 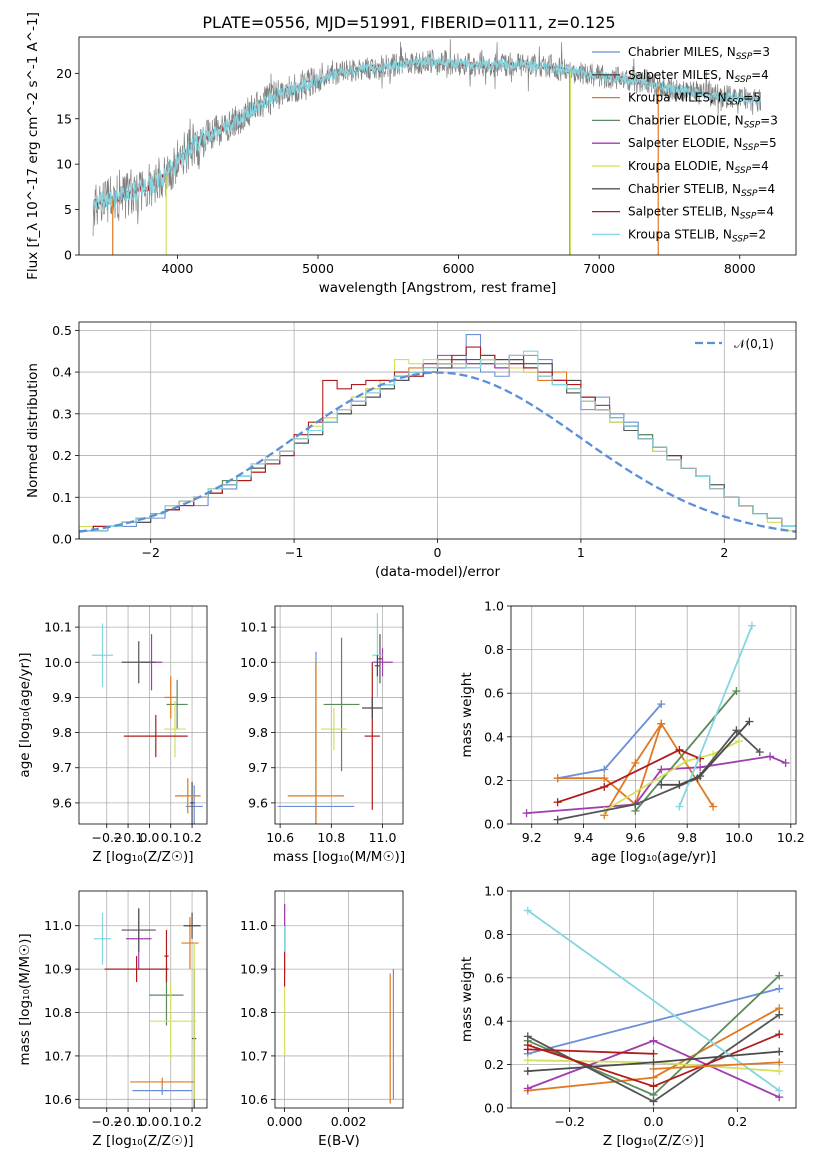 I want to click on legend-label: Salpeter ELODIE, N, so click(x=685, y=143).